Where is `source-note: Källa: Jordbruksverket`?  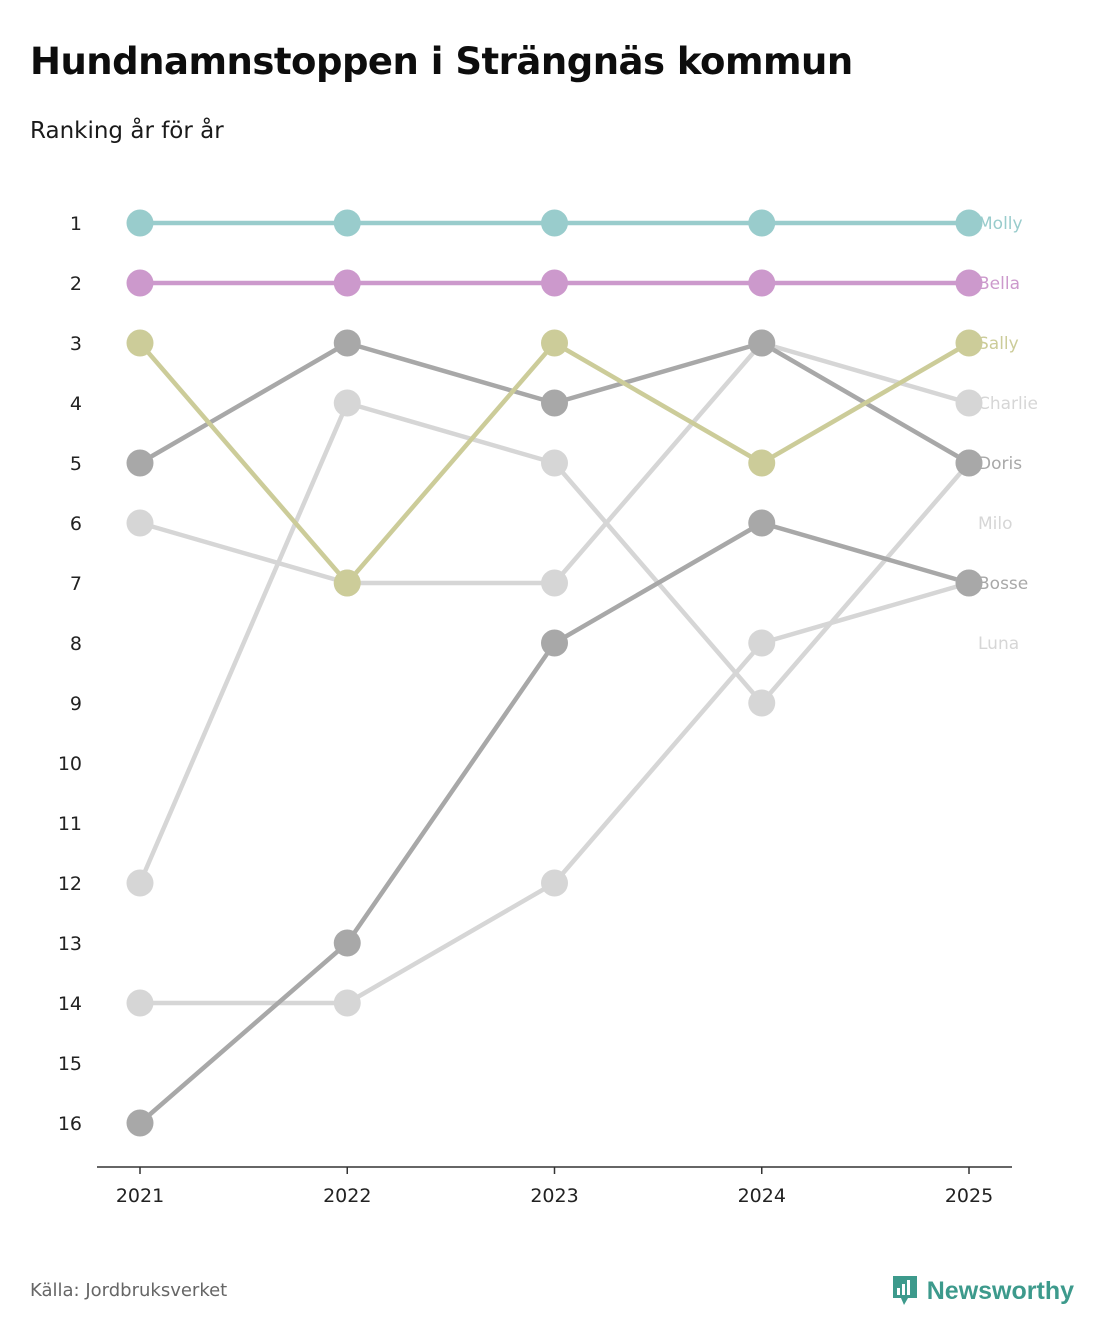
source-note: Källa: Jordbruksverket is located at coordinates (129, 1290).